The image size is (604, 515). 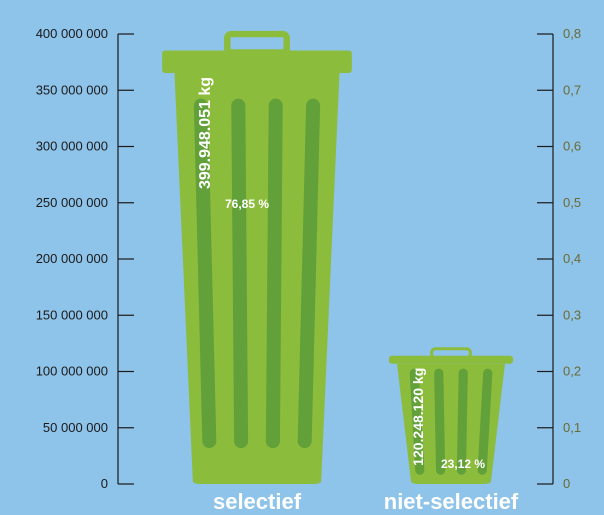 I want to click on share-label: 76,85 %, so click(x=247, y=204).